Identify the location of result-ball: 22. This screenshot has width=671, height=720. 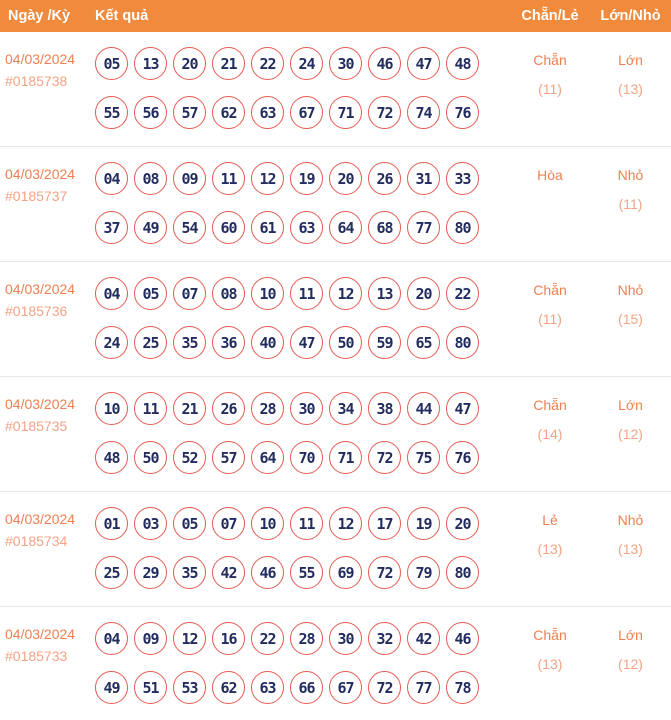
(267, 638).